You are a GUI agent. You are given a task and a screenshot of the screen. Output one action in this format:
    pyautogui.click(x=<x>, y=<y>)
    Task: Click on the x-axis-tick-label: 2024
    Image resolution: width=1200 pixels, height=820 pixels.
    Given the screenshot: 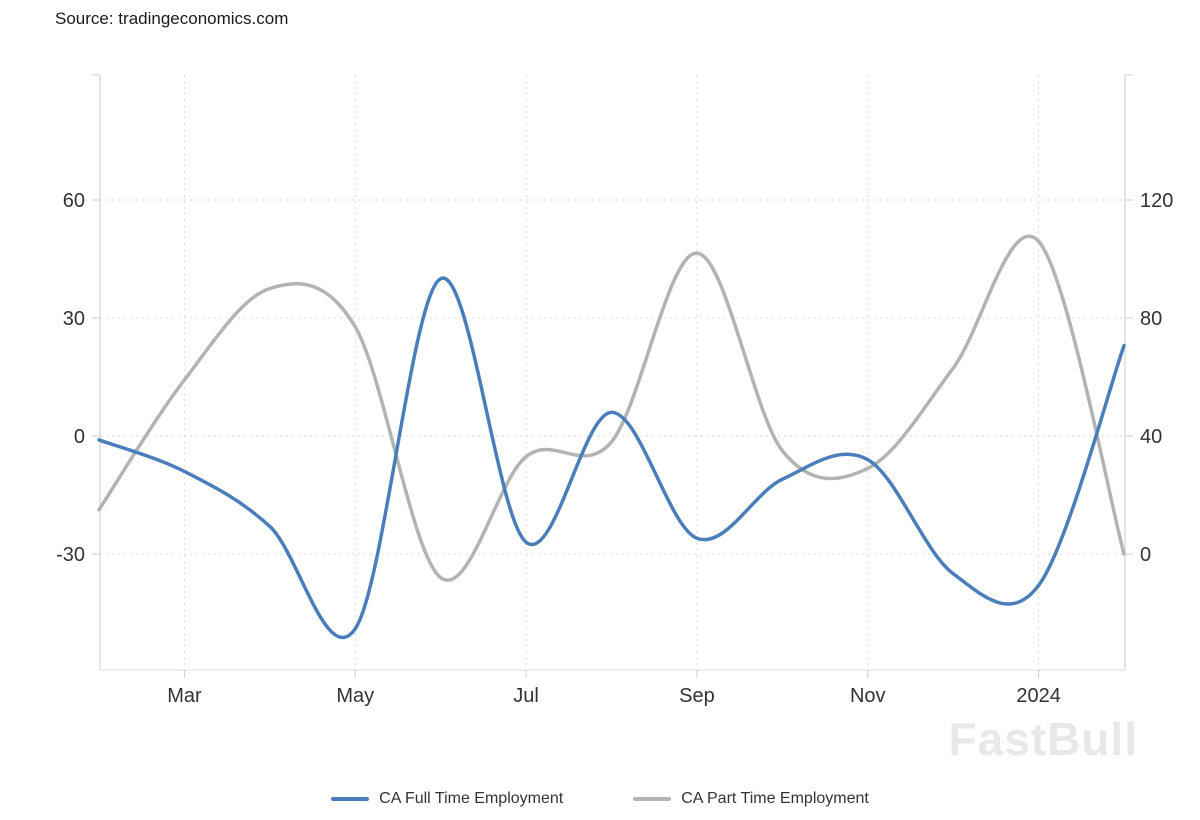 What is the action you would take?
    pyautogui.click(x=1038, y=696)
    